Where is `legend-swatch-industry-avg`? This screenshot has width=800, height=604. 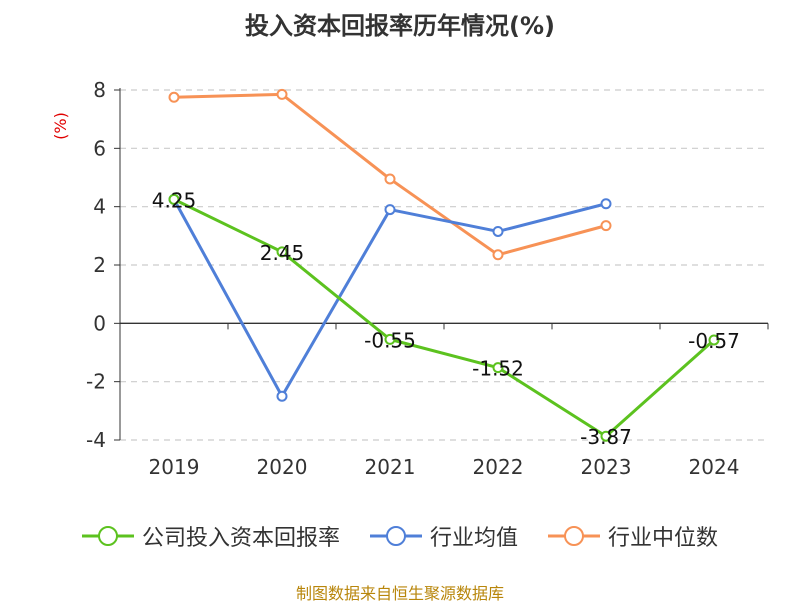
legend-swatch-industry-avg is located at coordinates (395, 536).